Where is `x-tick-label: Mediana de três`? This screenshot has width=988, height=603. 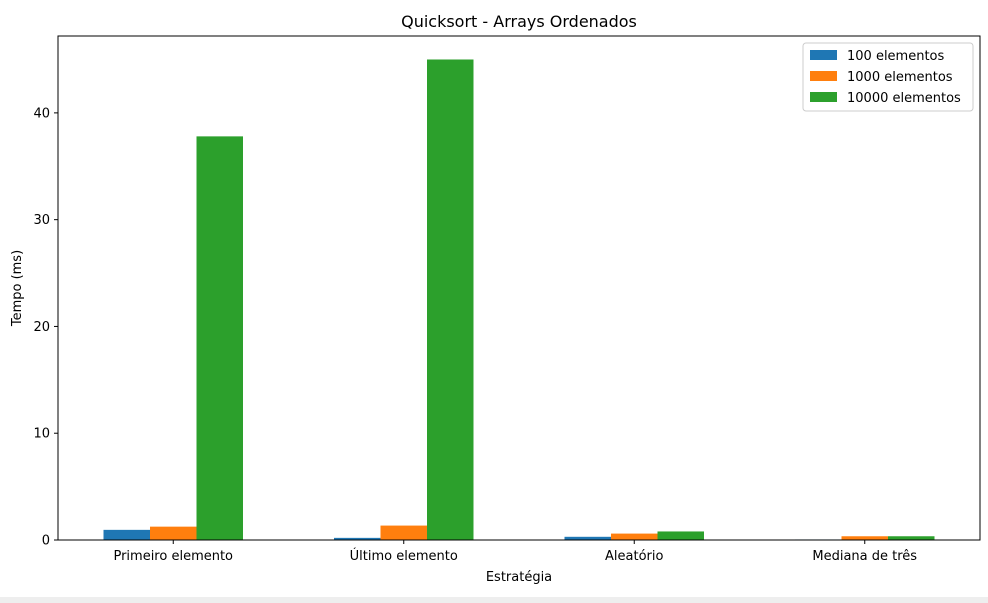 x-tick-label: Mediana de três is located at coordinates (864, 556).